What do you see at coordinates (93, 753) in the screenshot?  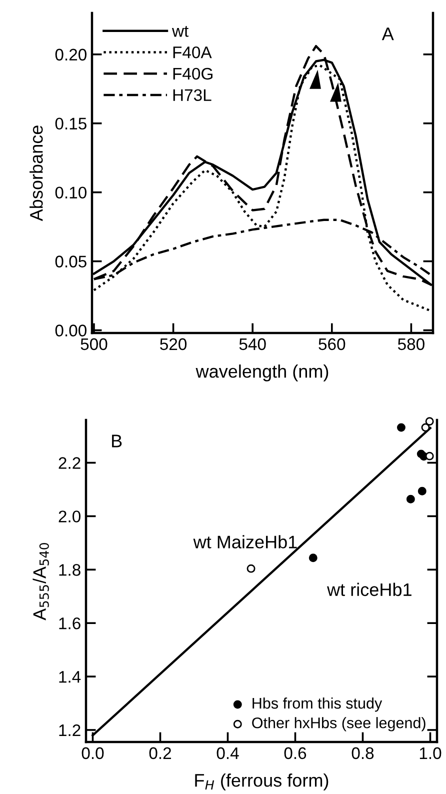 I see `x-tick-label: 0.0` at bounding box center [93, 753].